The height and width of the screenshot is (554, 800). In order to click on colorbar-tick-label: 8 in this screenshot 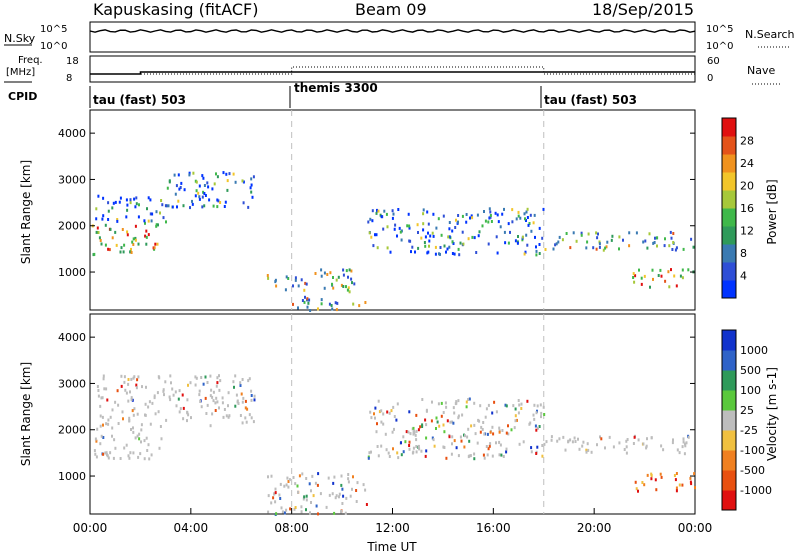, I will do `click(743, 253)`.